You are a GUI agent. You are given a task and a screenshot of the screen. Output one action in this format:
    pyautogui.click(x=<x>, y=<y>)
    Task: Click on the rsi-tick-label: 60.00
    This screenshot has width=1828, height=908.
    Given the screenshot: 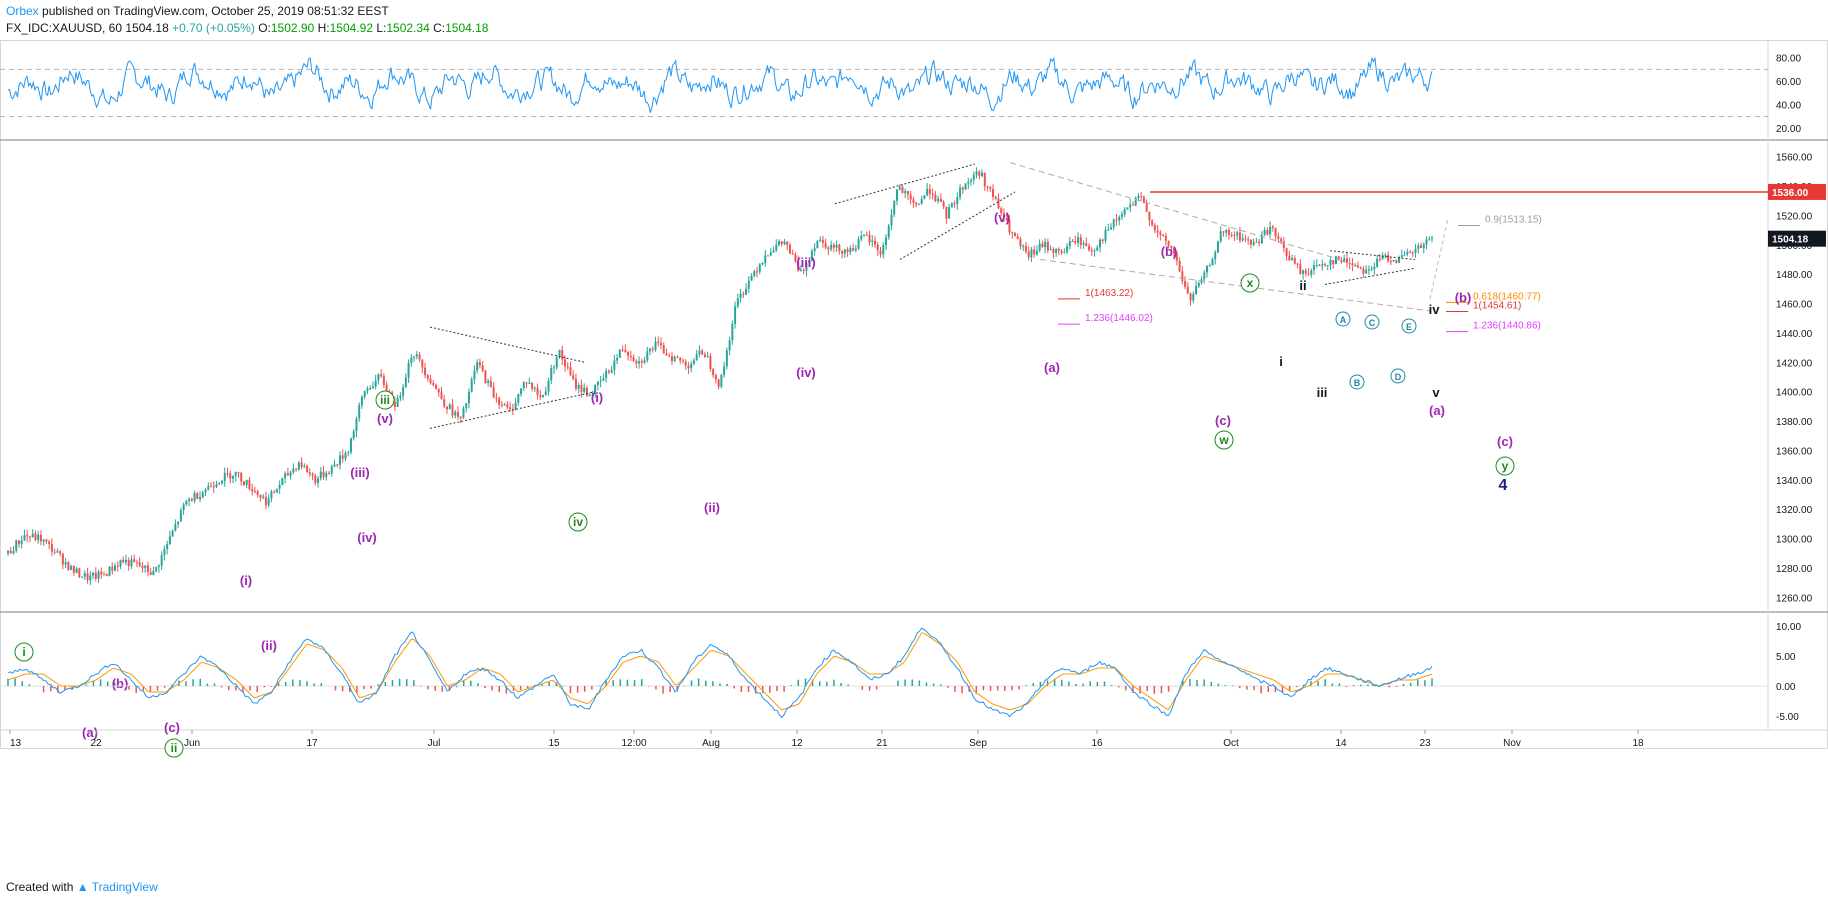 What is the action you would take?
    pyautogui.click(x=1788, y=82)
    